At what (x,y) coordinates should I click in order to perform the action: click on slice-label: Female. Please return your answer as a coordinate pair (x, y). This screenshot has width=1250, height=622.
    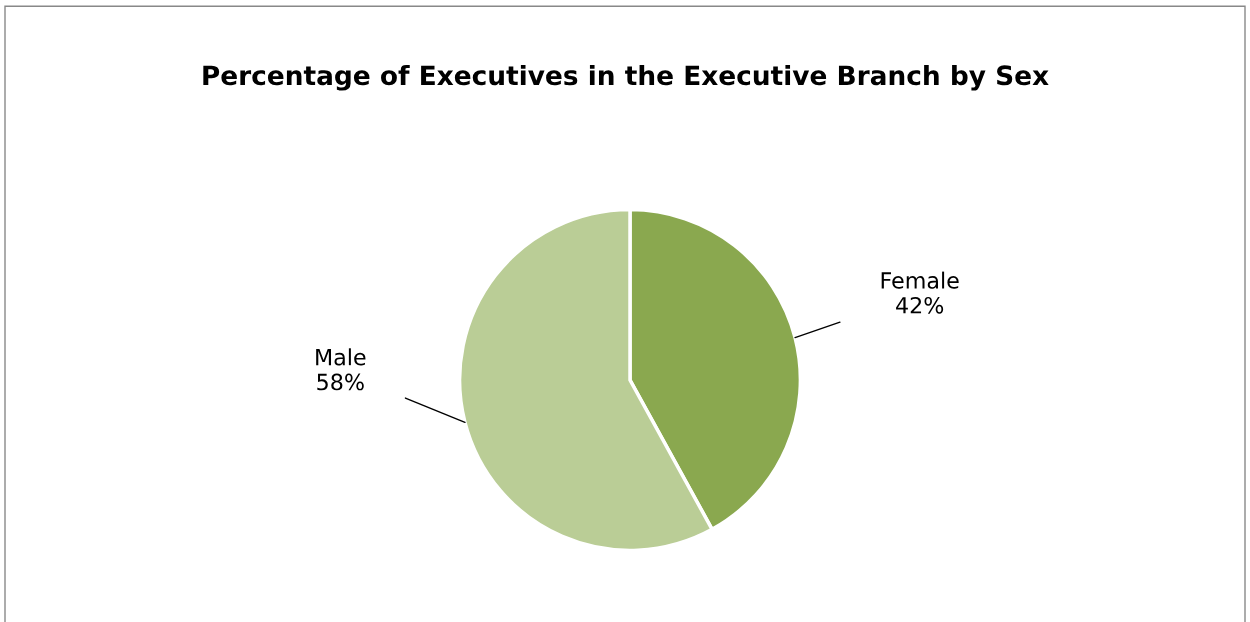
    Looking at the image, I should click on (920, 280).